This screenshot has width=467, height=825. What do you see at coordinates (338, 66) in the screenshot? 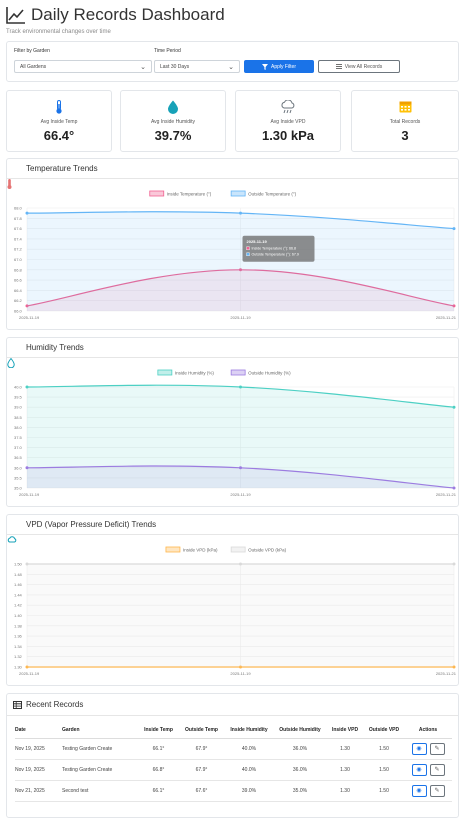
I see `list-icon` at bounding box center [338, 66].